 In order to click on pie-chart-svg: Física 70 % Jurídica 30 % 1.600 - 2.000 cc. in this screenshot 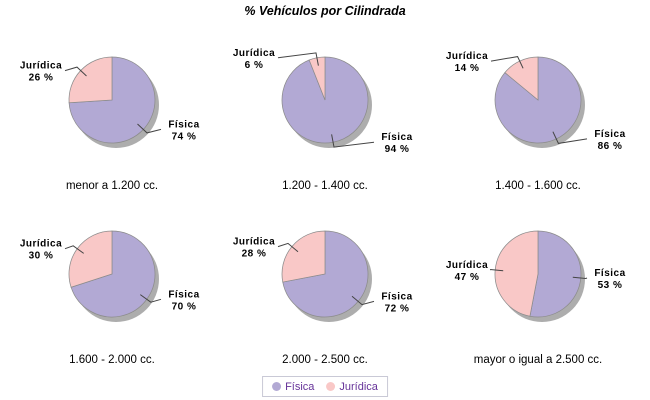, I will do `click(109, 298)`.